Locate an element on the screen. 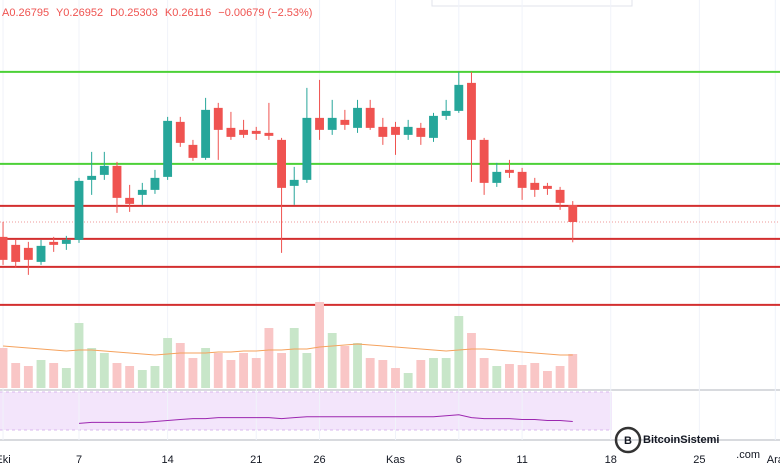  legend-low: D0.25303 is located at coordinates (134, 13).